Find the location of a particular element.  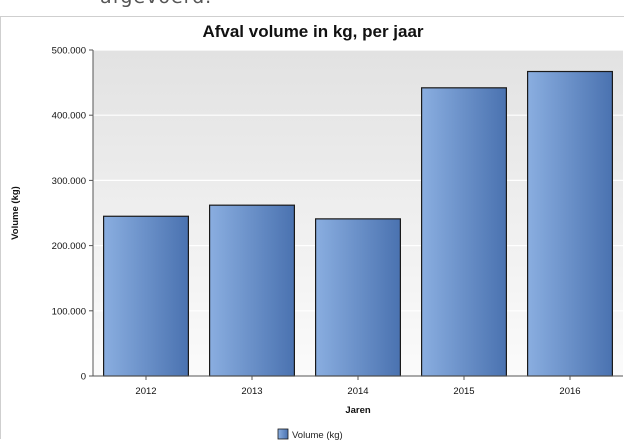

x-tick-labels: 2012 2013 2014 2015 2016 is located at coordinates (358, 386).